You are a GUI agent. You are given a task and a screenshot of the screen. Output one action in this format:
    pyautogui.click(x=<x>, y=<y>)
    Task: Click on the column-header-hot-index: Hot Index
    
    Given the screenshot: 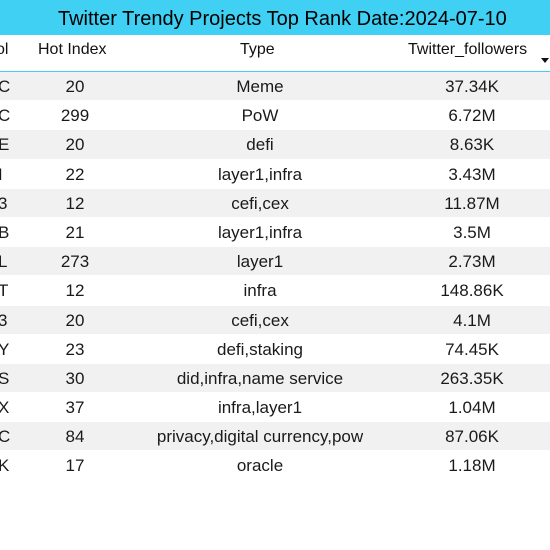 What is the action you would take?
    pyautogui.click(x=72, y=49)
    